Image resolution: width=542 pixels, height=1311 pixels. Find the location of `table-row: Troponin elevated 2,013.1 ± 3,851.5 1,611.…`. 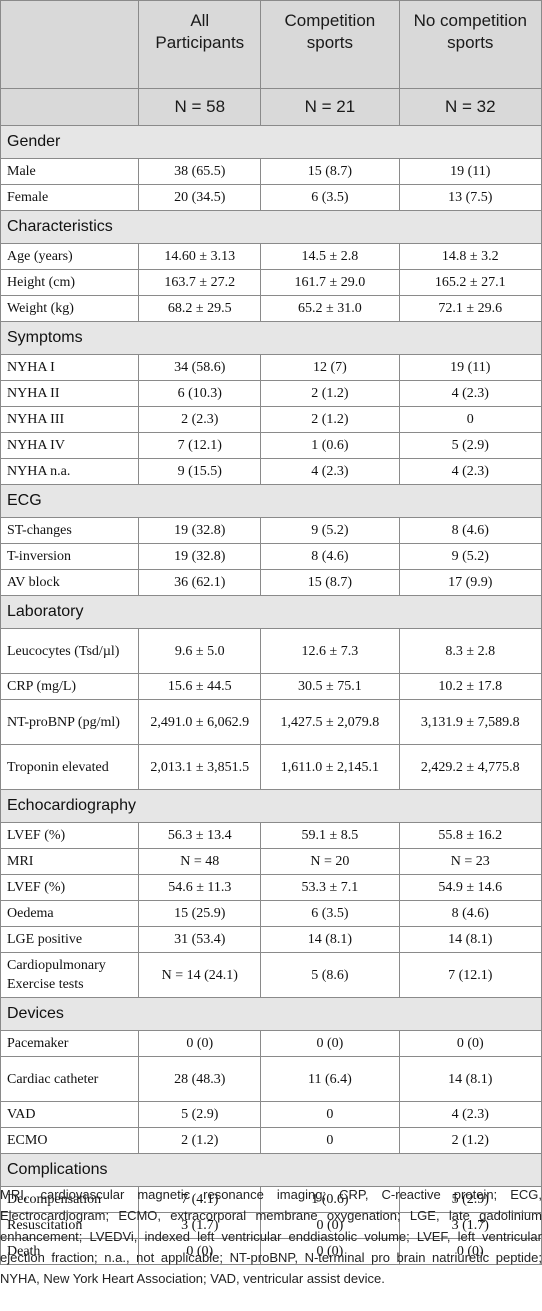

table-row: Troponin elevated 2,013.1 ± 3,851.5 1,611.… is located at coordinates (271, 767).